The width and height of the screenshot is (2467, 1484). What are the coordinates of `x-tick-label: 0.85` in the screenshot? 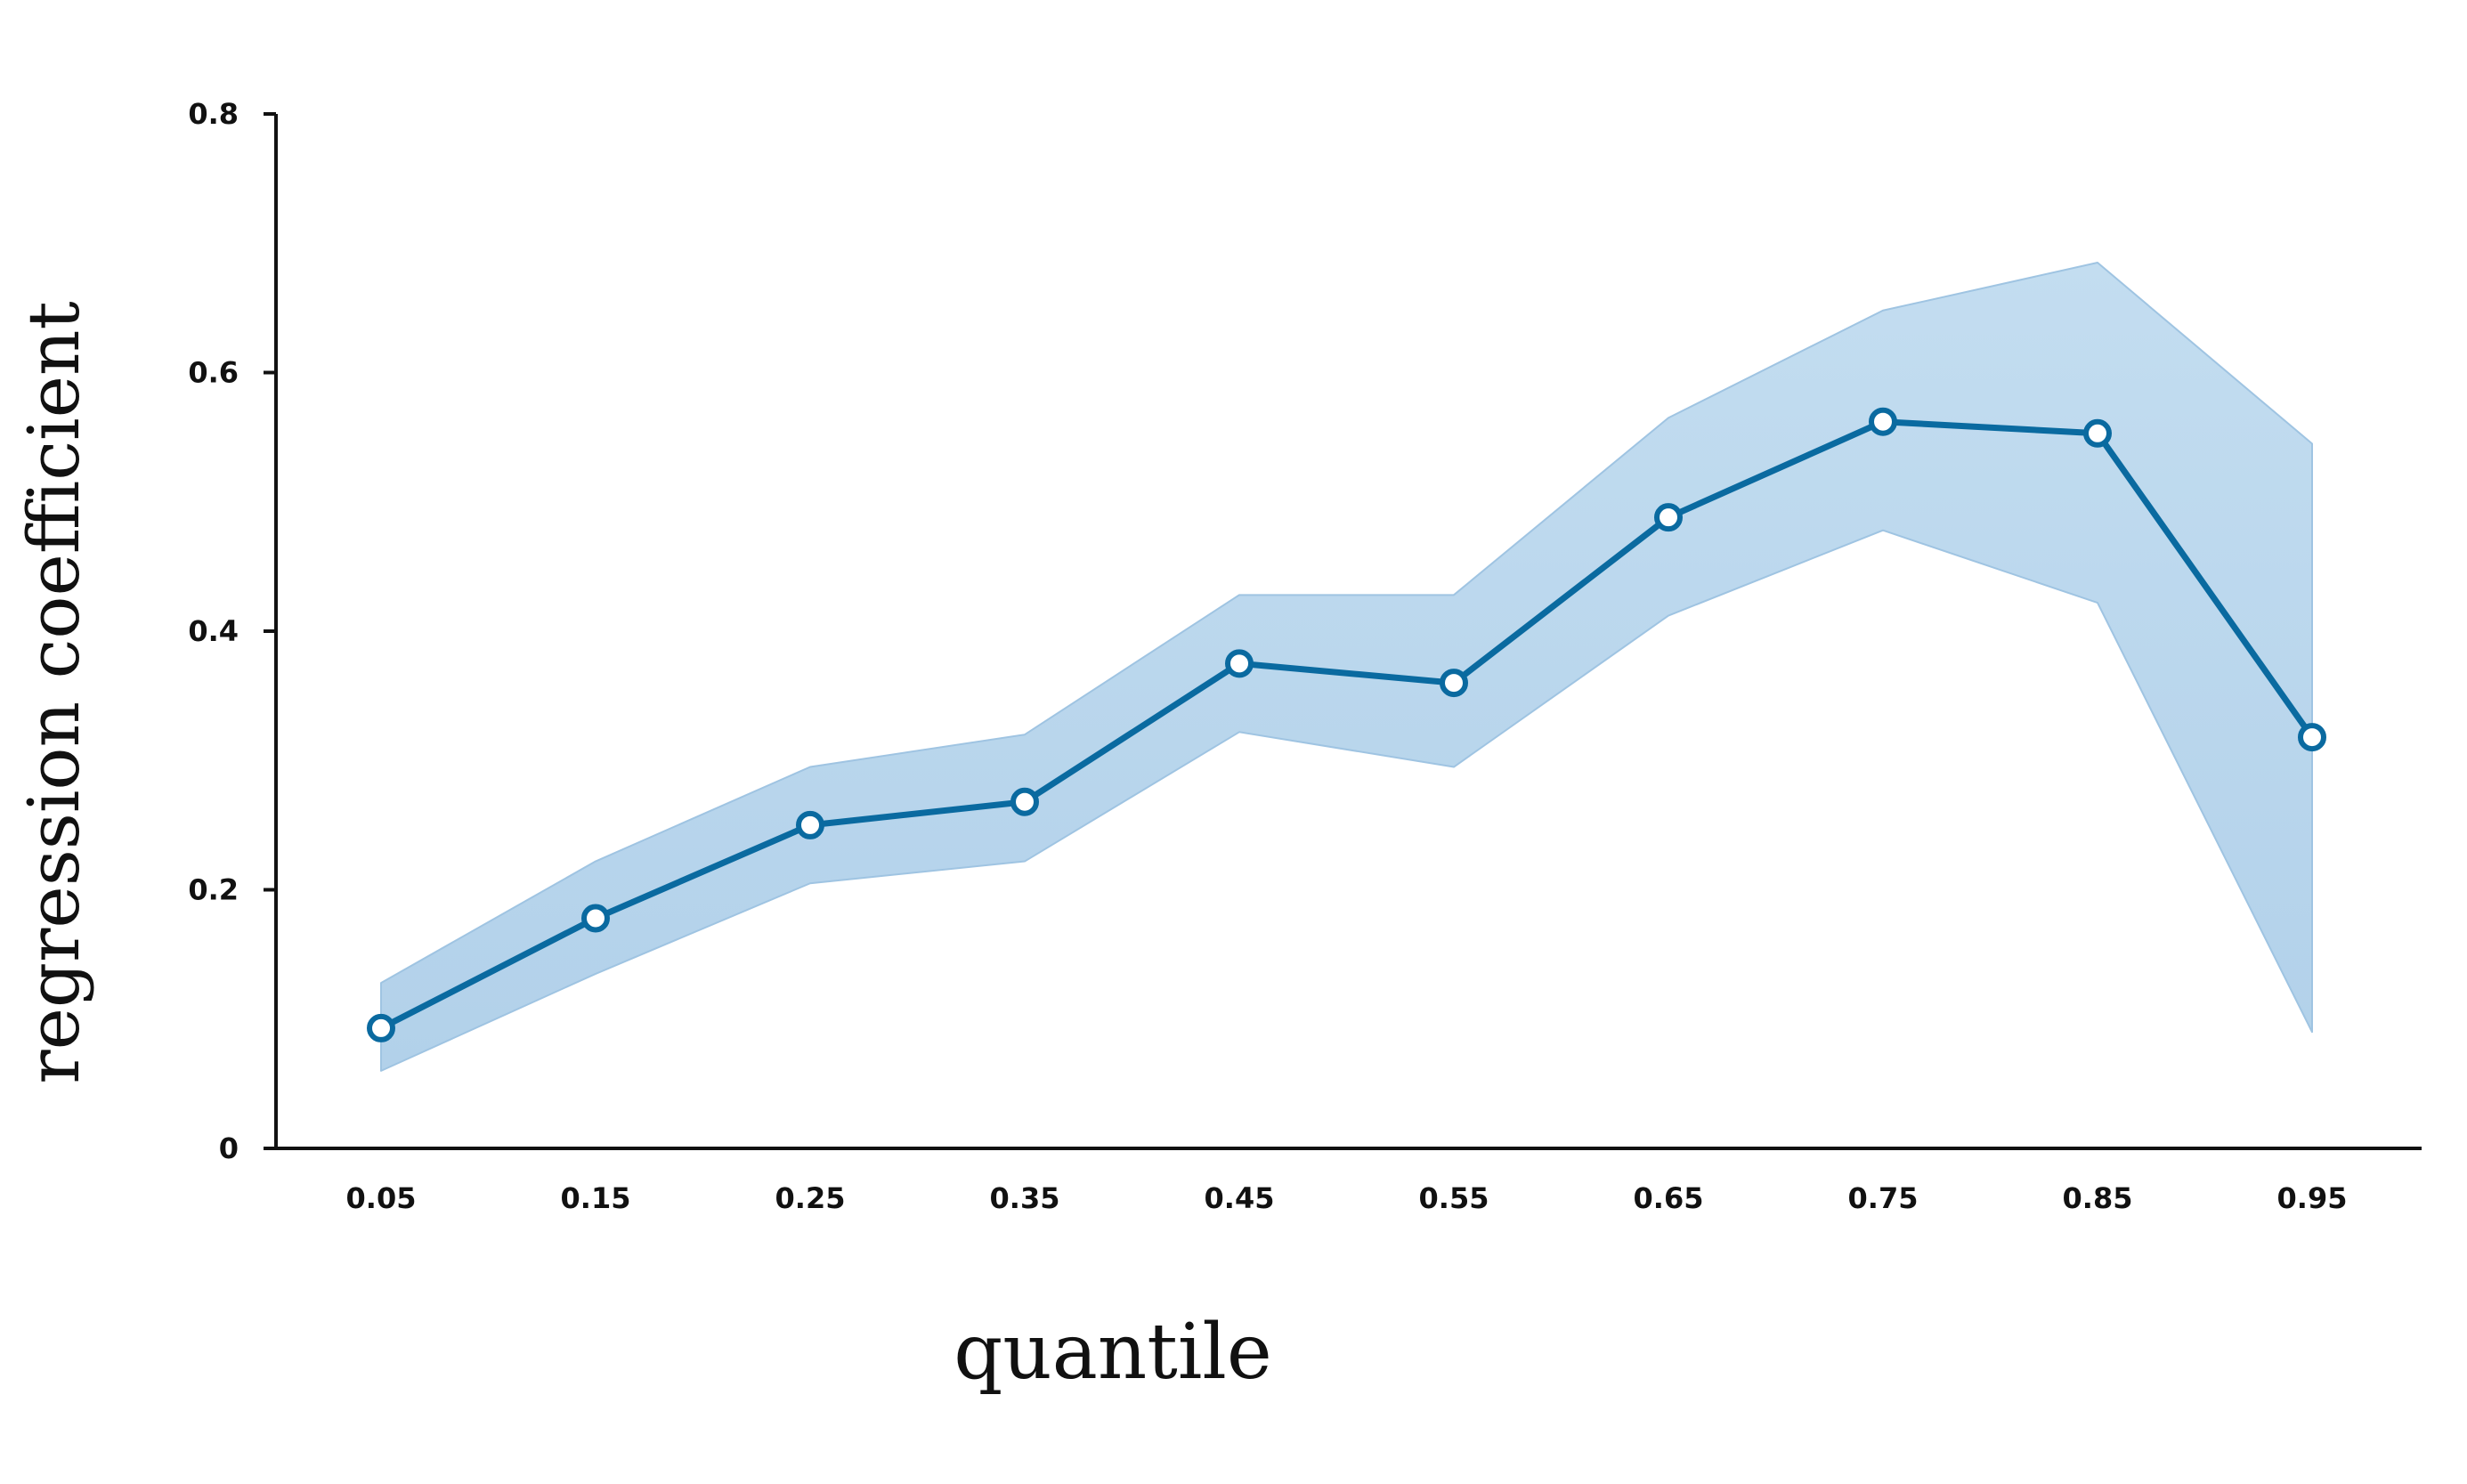 It's located at (2098, 1198).